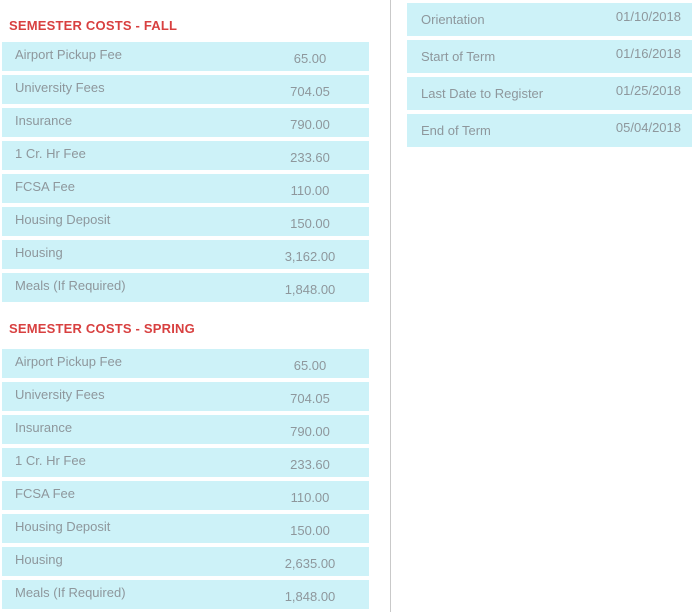 This screenshot has height=612, width=697. What do you see at coordinates (549, 19) in the screenshot?
I see `date-row: Orientation 01/10/2018` at bounding box center [549, 19].